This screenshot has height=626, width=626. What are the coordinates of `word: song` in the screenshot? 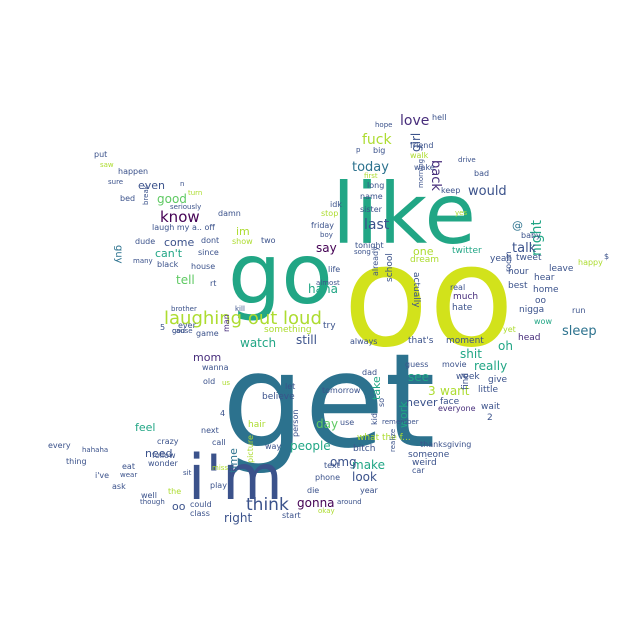 It's located at (362, 252).